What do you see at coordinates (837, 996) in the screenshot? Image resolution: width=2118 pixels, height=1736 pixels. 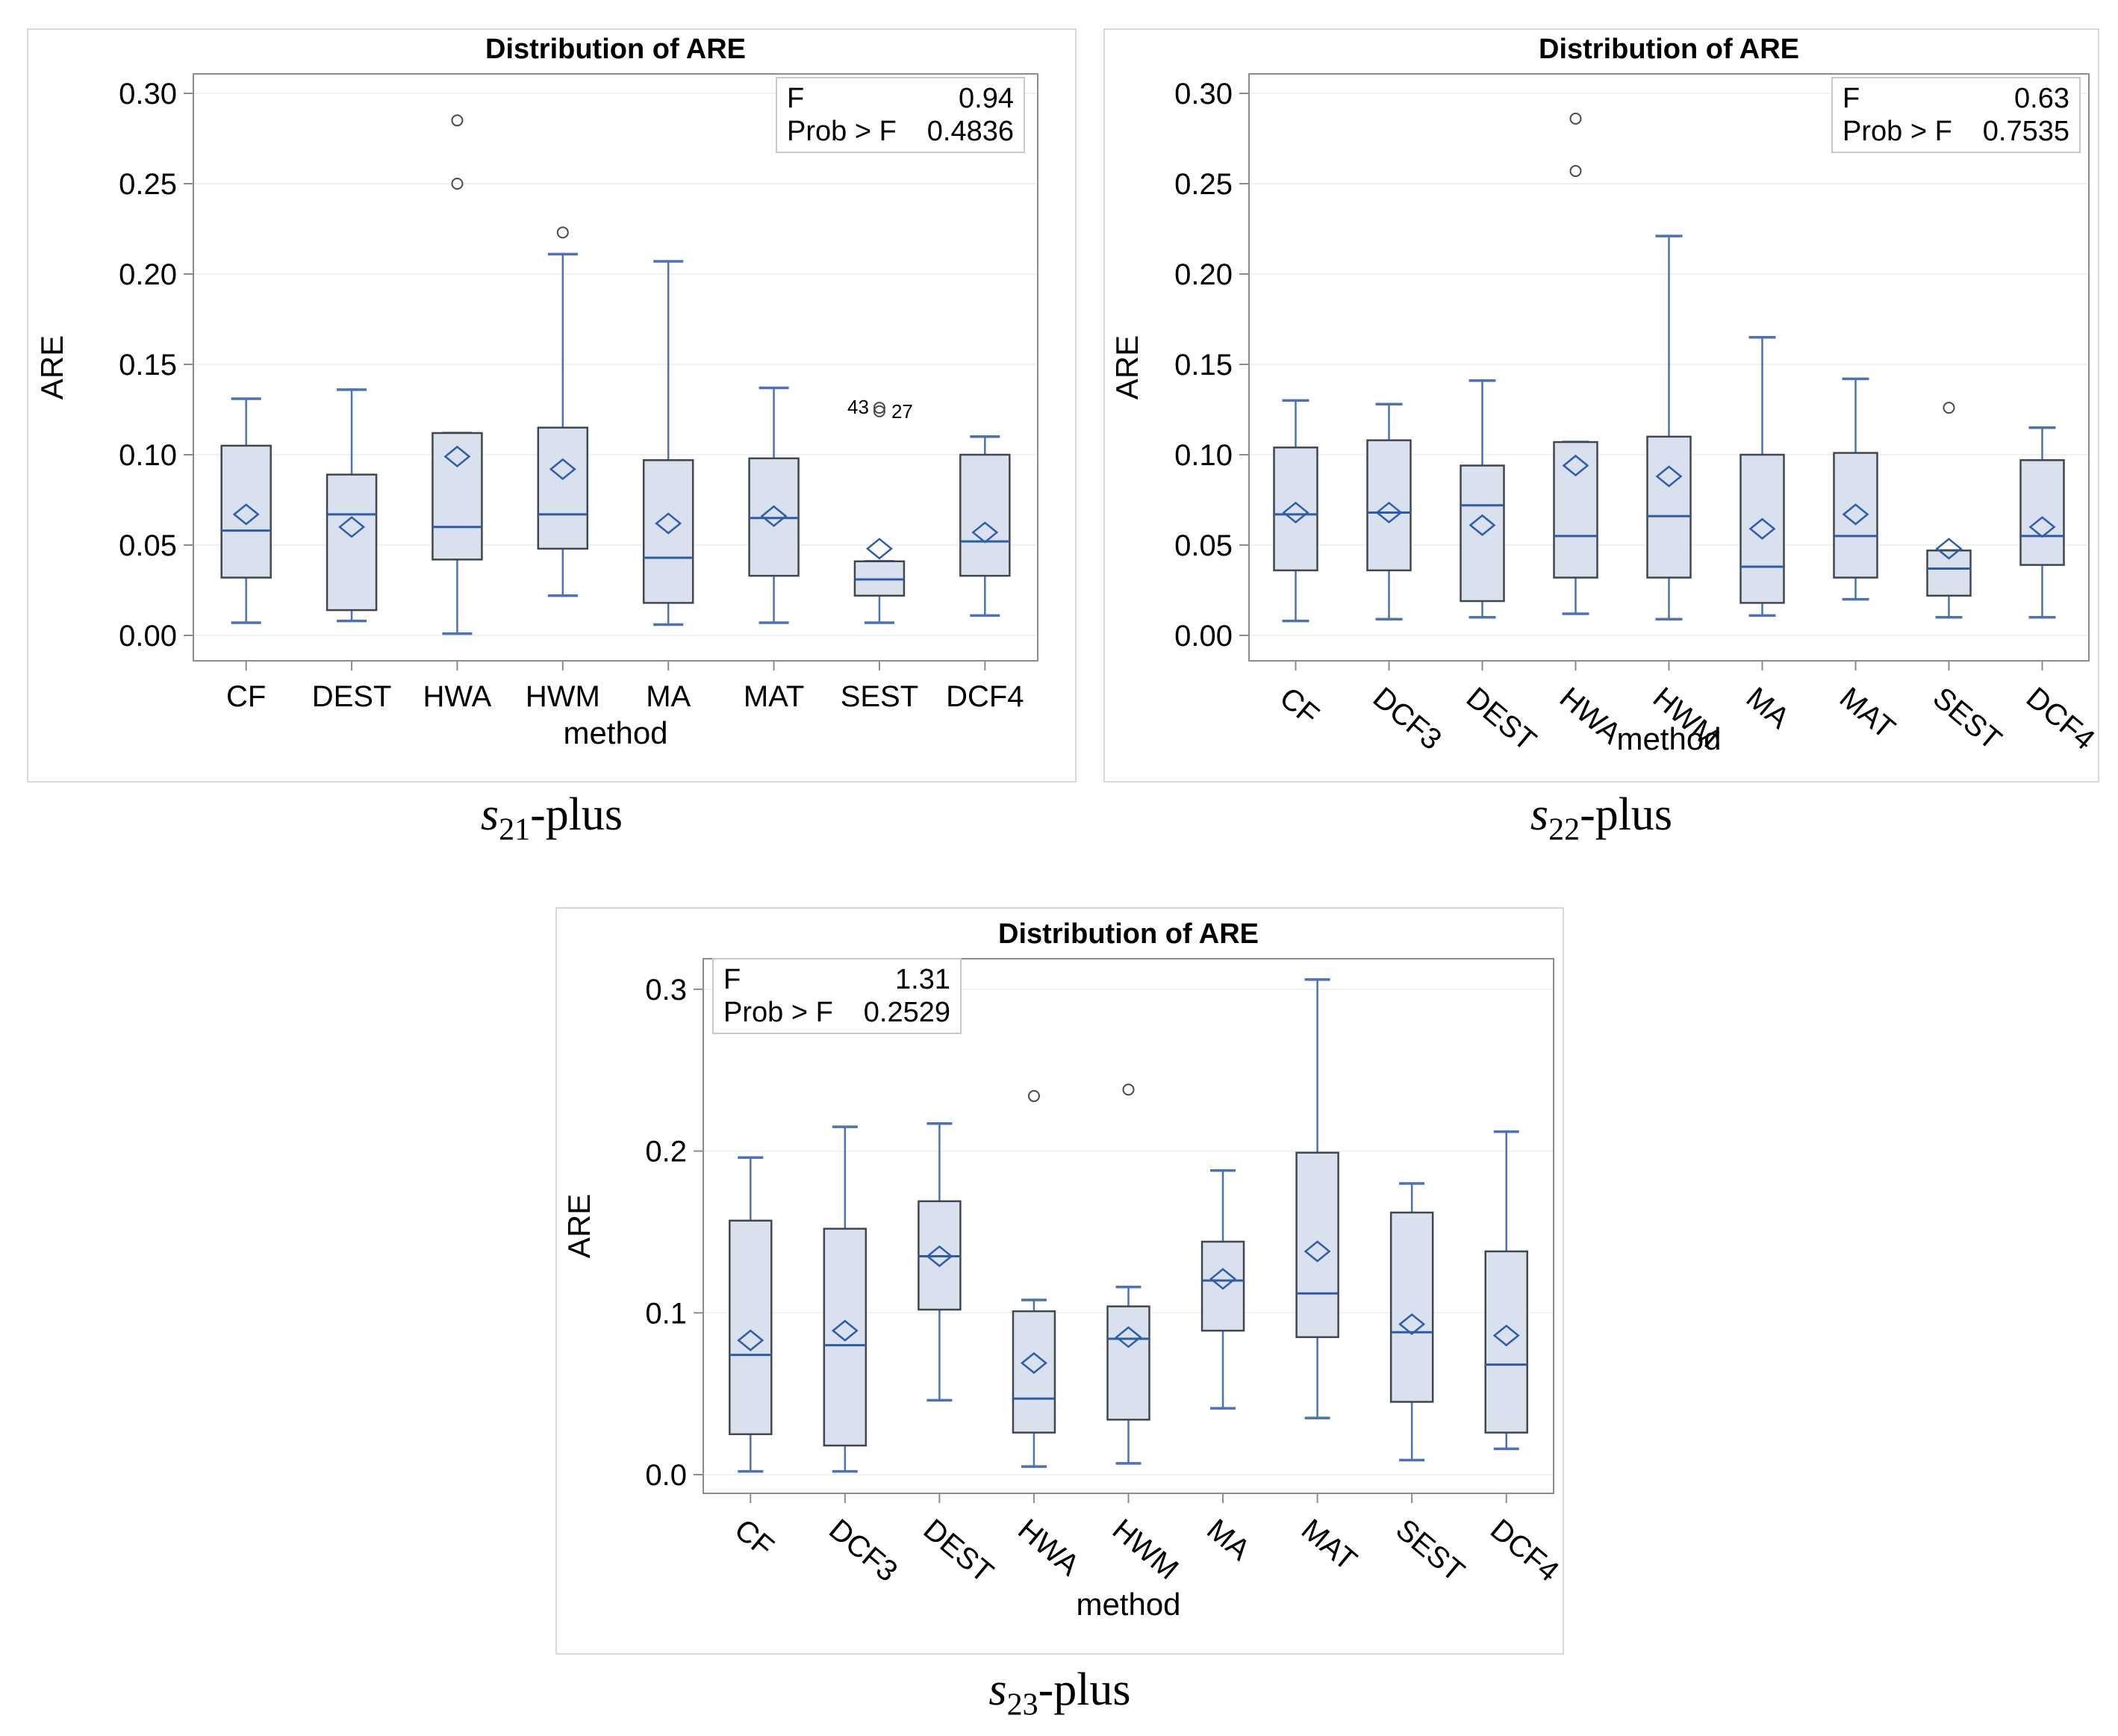 I see `stats-box: F 1.31 Prob > F 0.2529` at bounding box center [837, 996].